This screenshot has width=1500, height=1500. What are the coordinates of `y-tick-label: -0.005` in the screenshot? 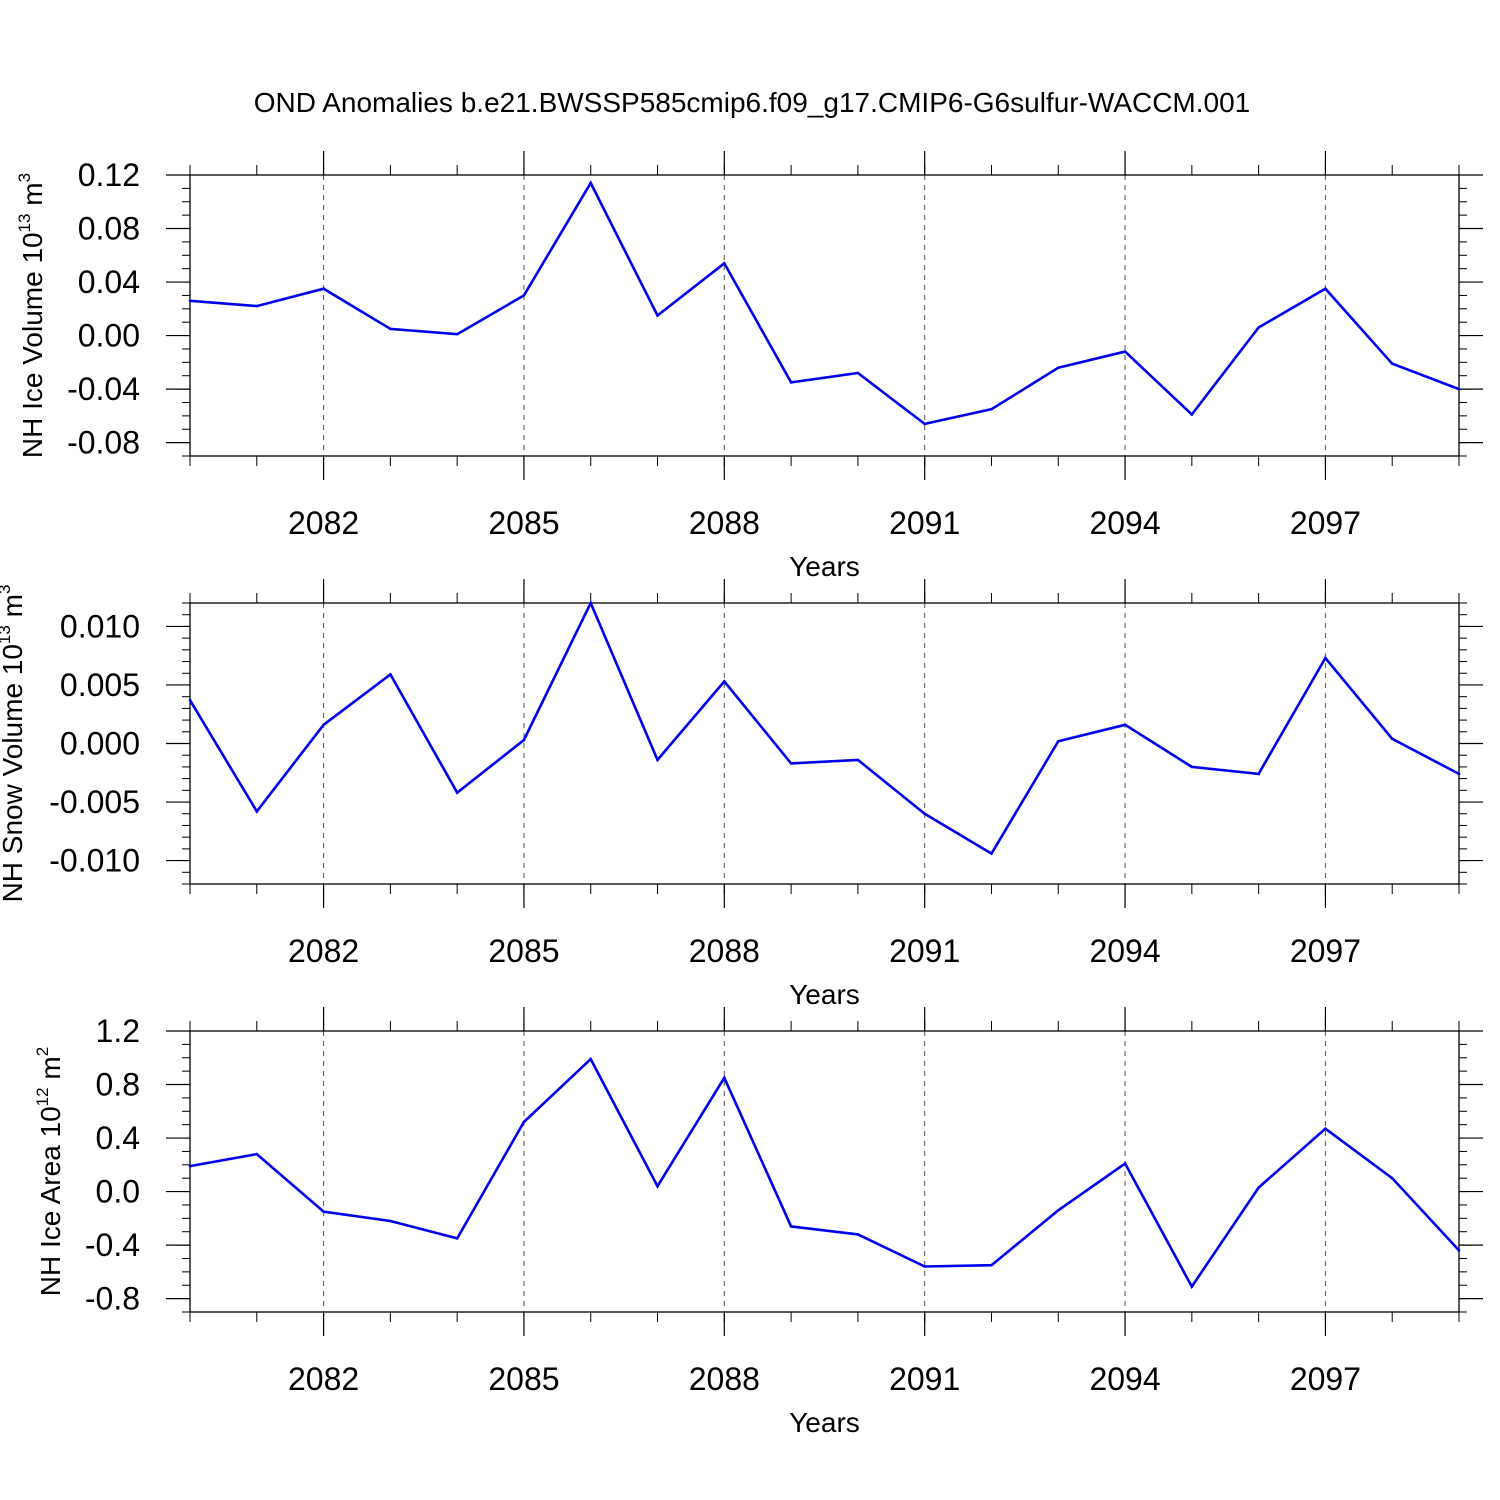 It's located at (94, 802).